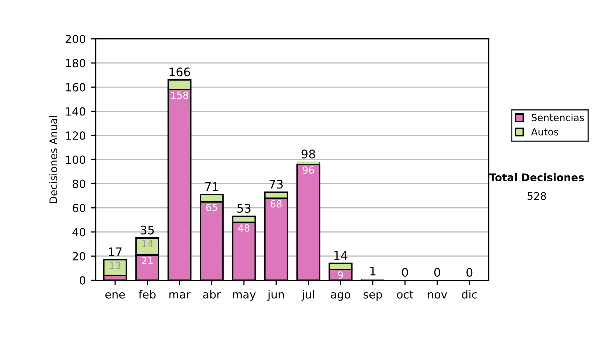  I want to click on y-tick-label: 200, so click(76, 39).